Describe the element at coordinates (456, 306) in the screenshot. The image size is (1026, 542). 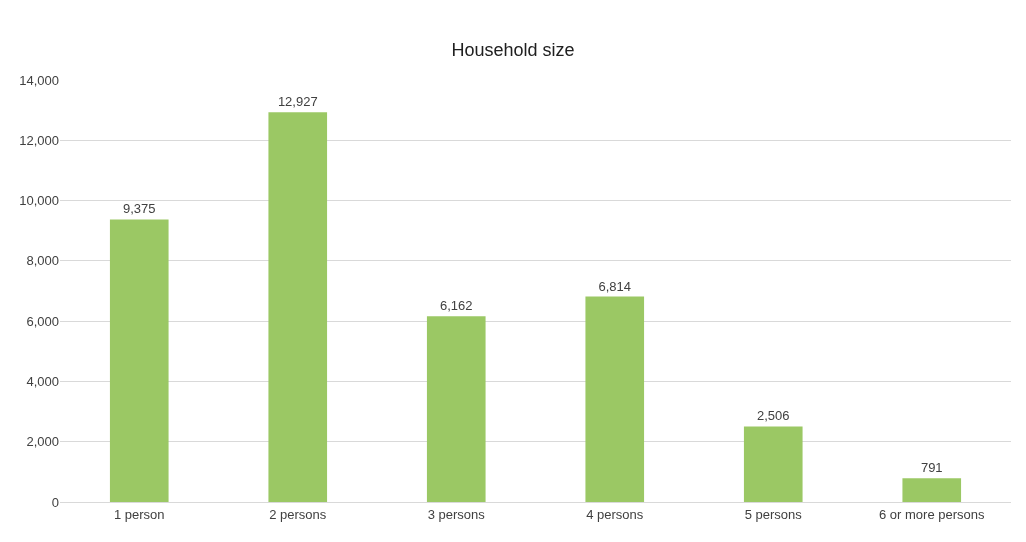
I see `data-label: 6,162` at that location.